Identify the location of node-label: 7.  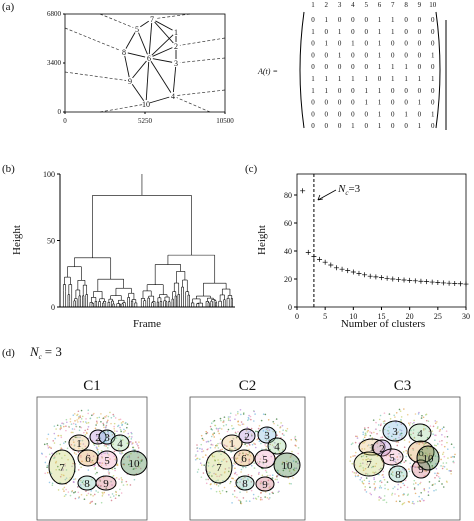
(152, 19).